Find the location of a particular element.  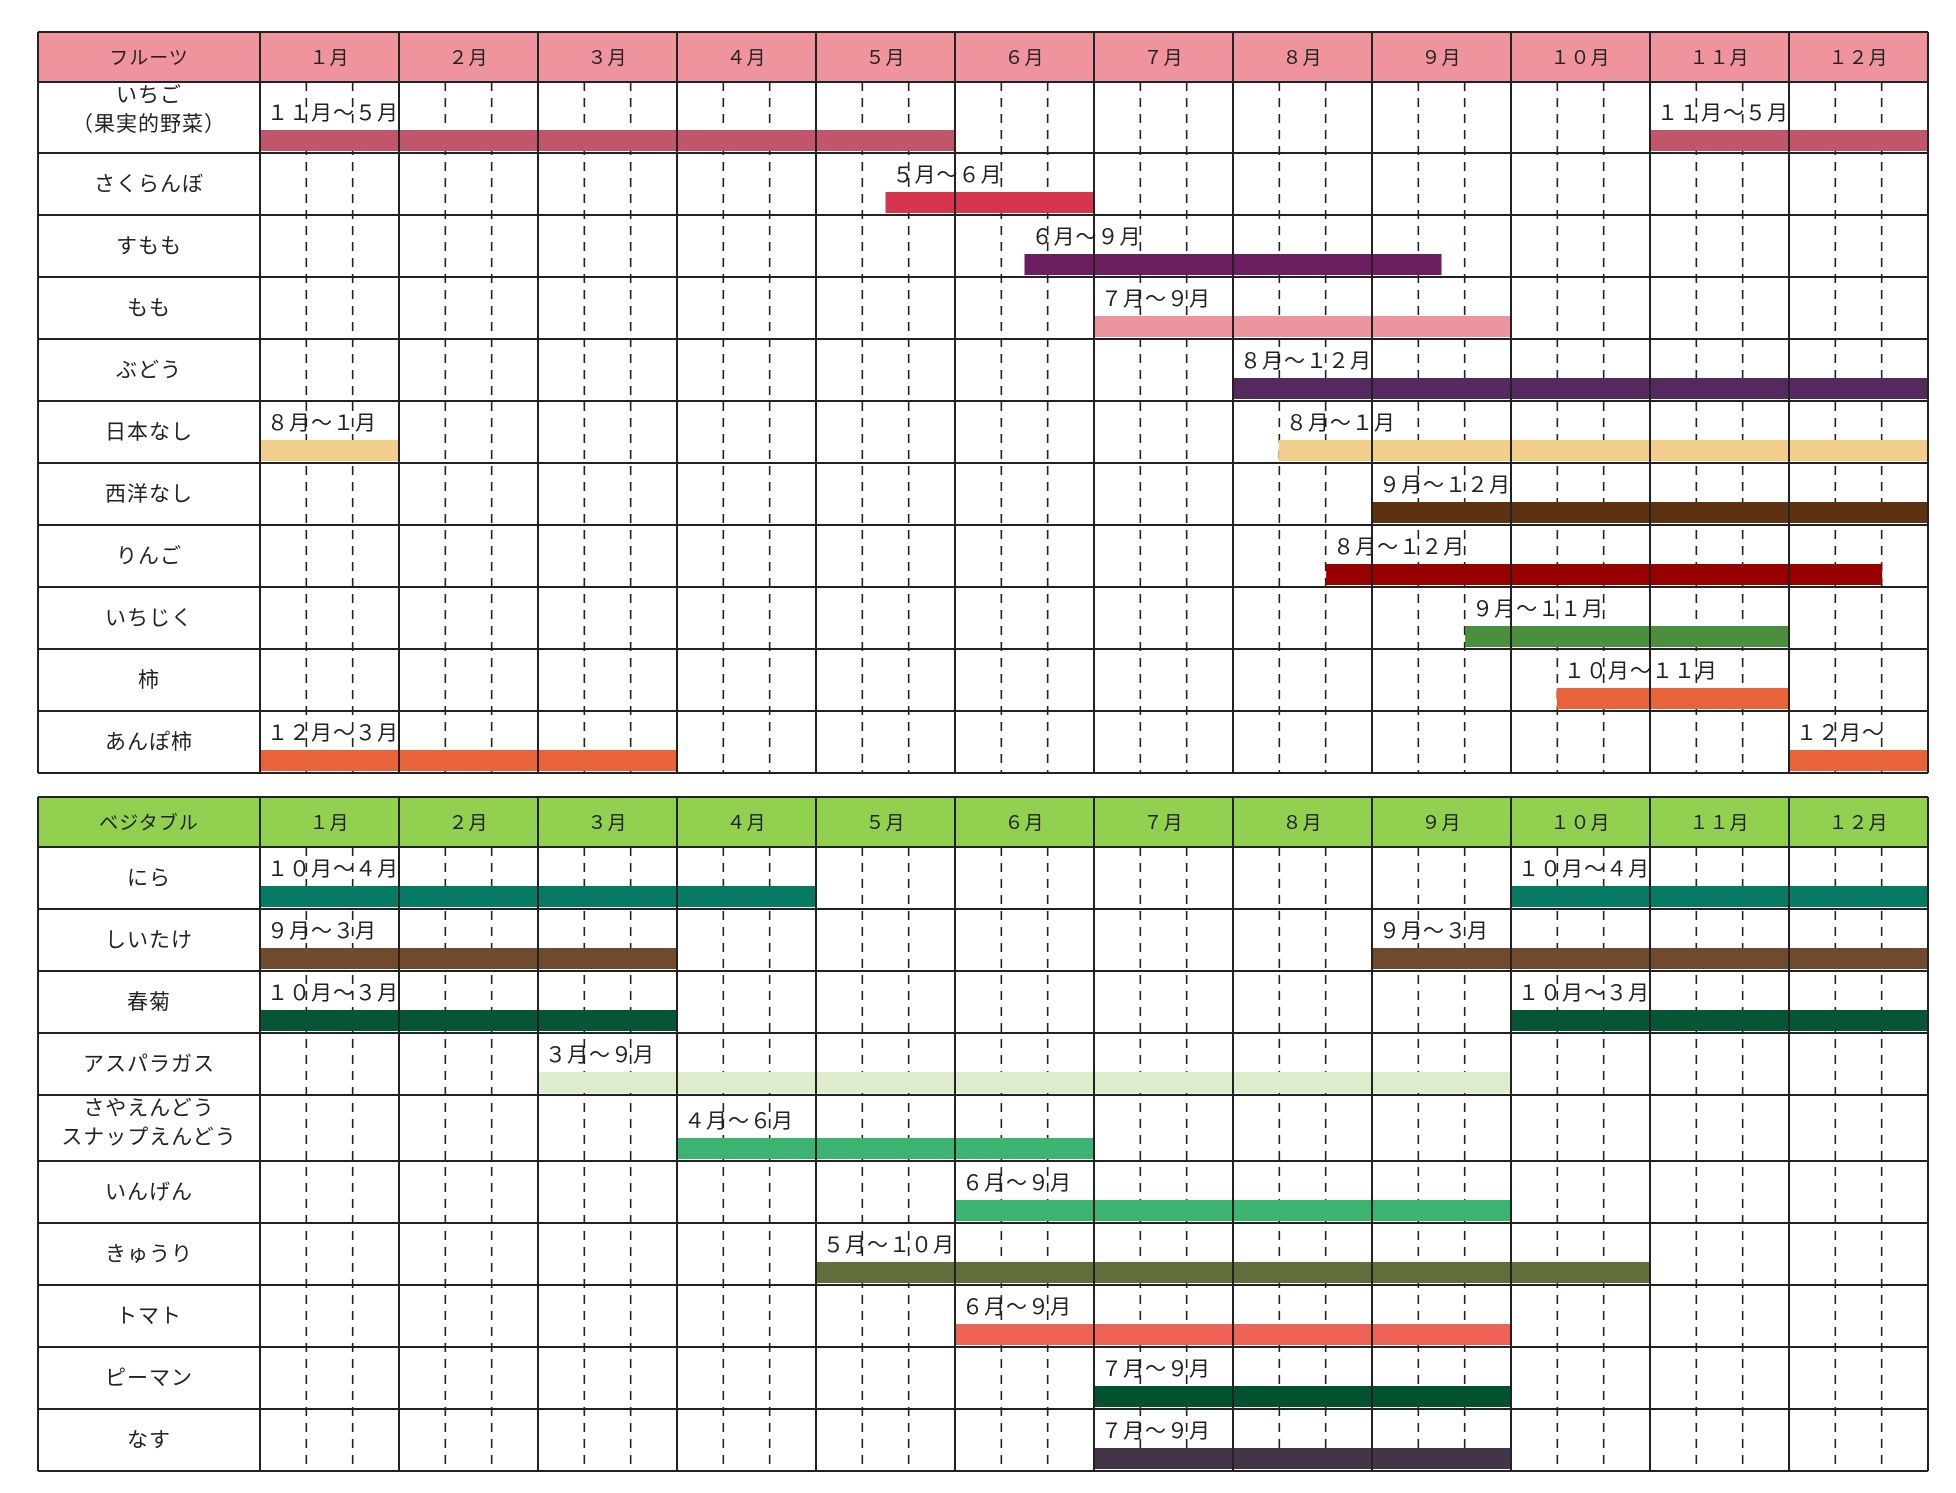

table-row: 西洋なし ９月～１２月 is located at coordinates (1016, 498).